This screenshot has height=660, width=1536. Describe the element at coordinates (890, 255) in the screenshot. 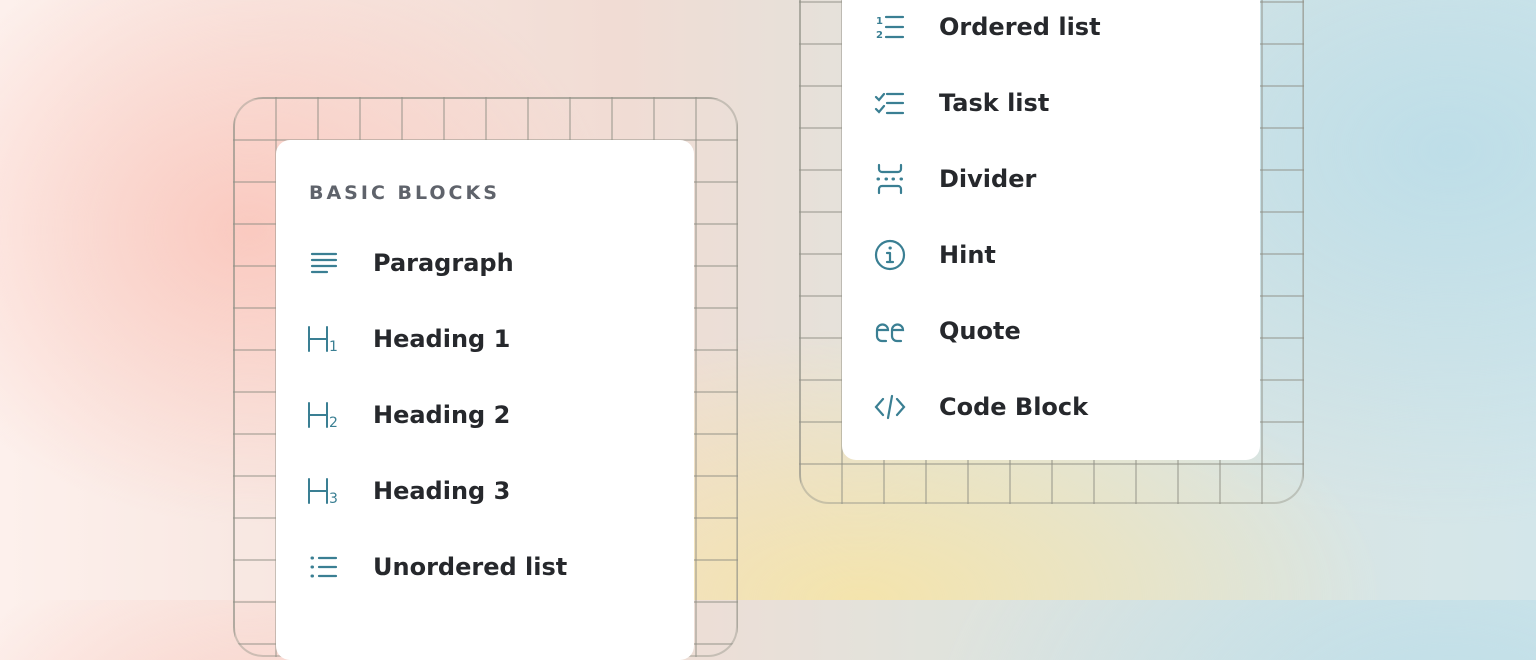

I see `info-icon` at that location.